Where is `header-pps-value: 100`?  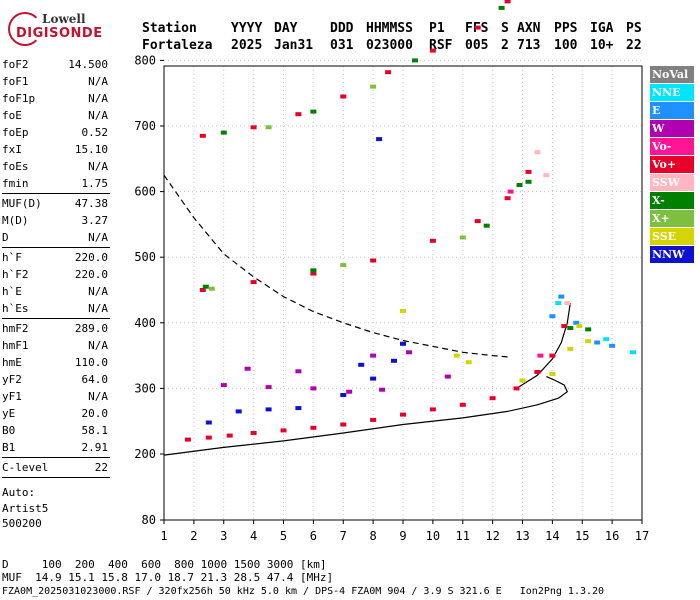
header-pps-value: 100 is located at coordinates (566, 45).